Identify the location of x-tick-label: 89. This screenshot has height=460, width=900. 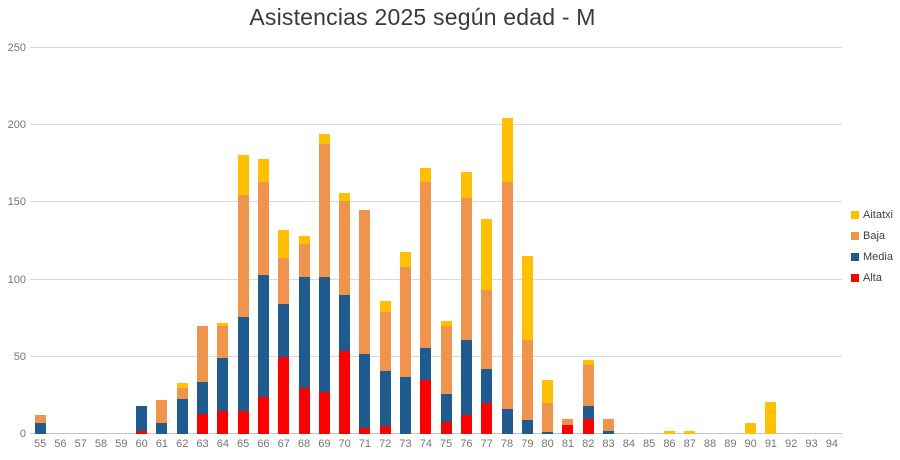
(730, 444).